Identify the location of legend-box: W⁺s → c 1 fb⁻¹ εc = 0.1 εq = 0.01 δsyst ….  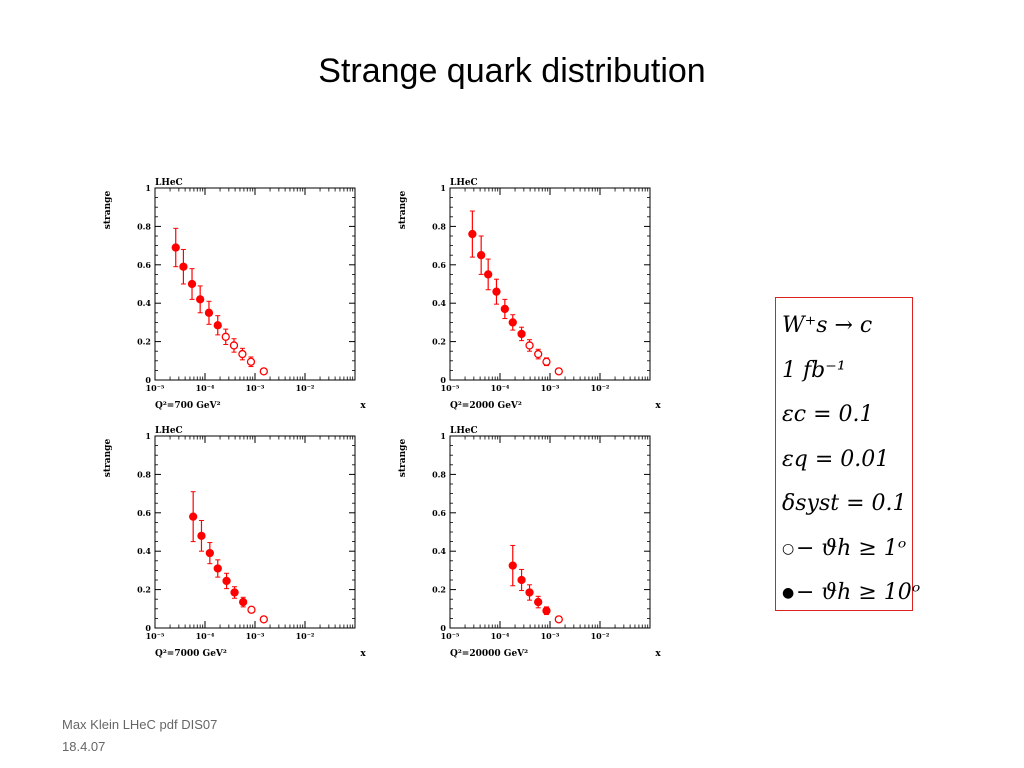
(847, 454).